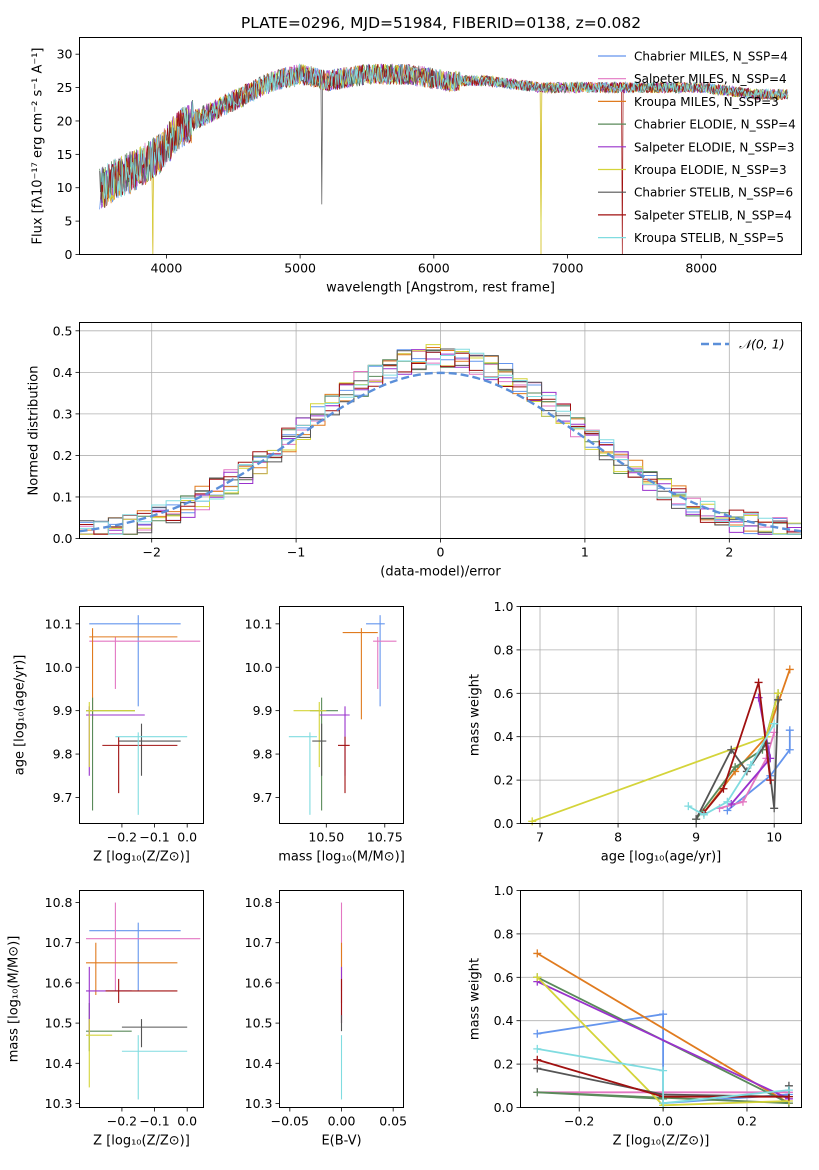 The height and width of the screenshot is (1170, 819). What do you see at coordinates (434, 268) in the screenshot?
I see `x-tick-label: 6000` at bounding box center [434, 268].